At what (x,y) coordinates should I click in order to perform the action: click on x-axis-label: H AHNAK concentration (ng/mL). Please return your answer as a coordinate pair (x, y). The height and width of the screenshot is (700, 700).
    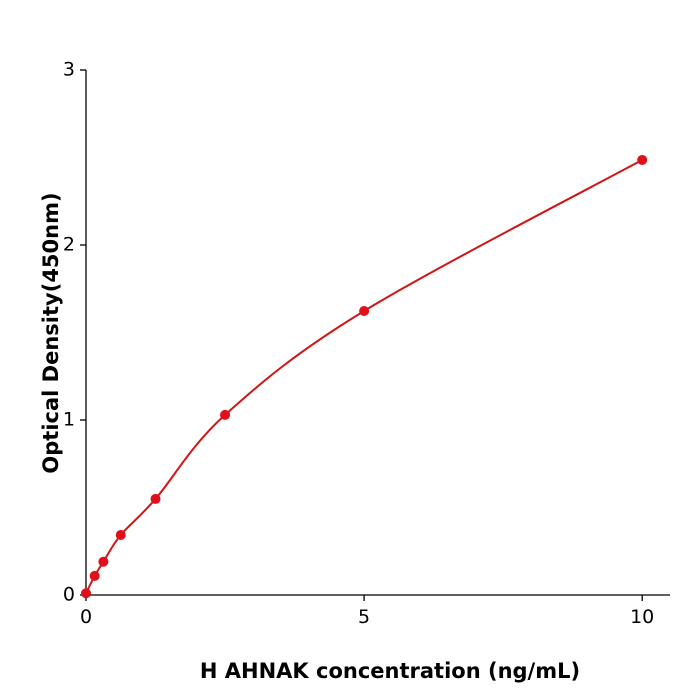
    Looking at the image, I should click on (390, 671).